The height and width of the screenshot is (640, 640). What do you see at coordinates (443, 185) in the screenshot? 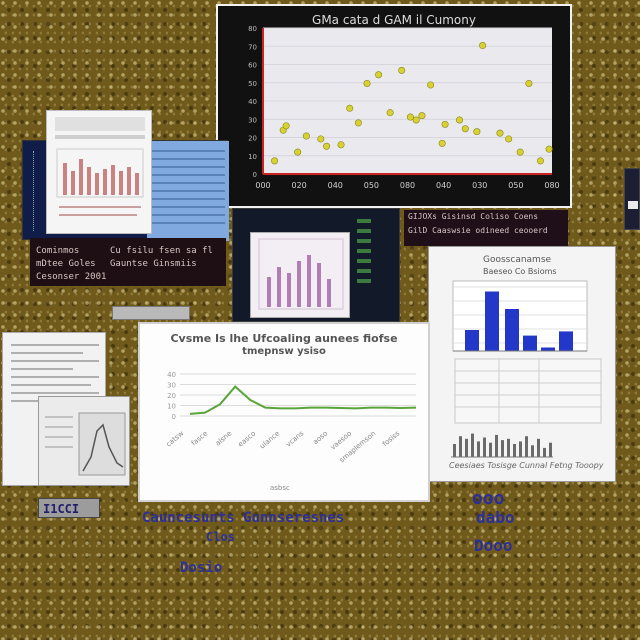
I see `scatter-x-tick: 040` at bounding box center [443, 185].